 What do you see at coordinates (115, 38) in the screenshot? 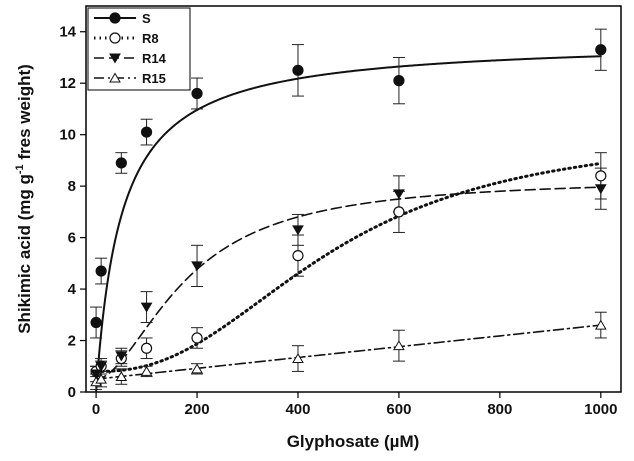
I see `legend-marker-r8` at bounding box center [115, 38].